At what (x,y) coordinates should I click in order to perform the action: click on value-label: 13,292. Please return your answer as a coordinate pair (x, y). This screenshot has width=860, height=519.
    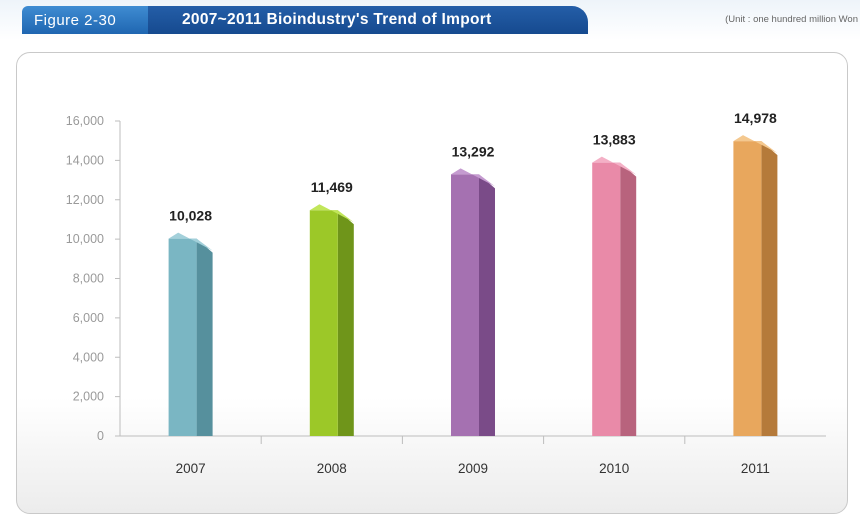
    Looking at the image, I should click on (473, 151).